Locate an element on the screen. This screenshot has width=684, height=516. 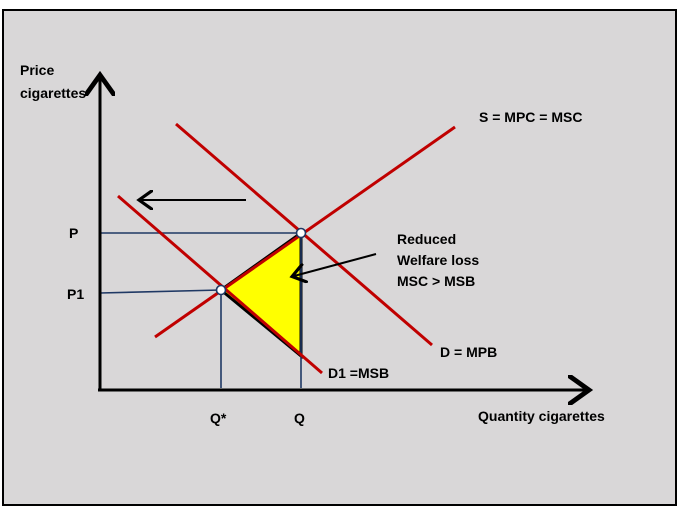
annotation-line3: MSC > MSB is located at coordinates (436, 281).